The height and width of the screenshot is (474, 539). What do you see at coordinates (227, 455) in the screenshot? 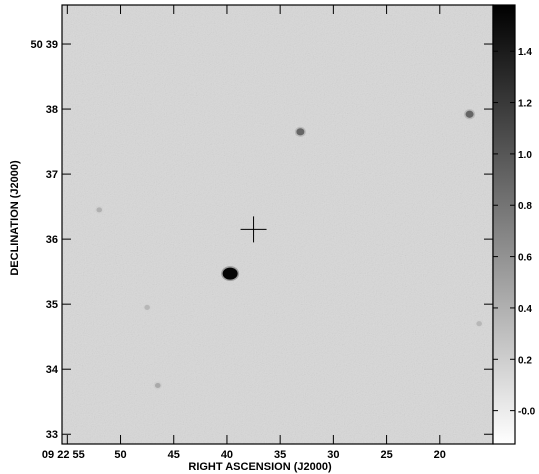
I see `x-tick-label: 40` at bounding box center [227, 455].